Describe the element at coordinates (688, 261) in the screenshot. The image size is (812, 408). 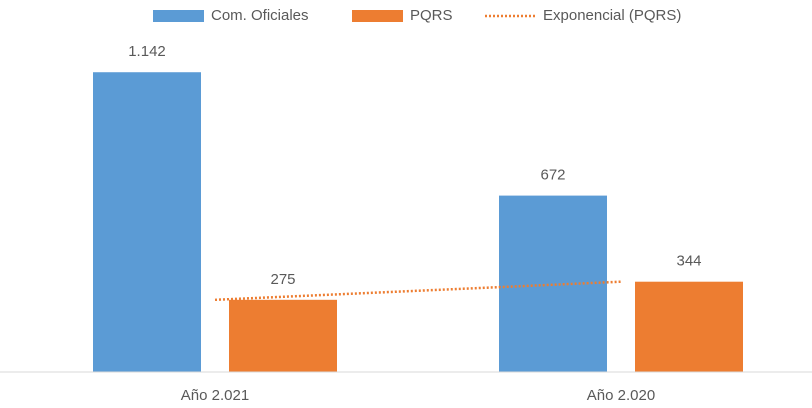
I see `data-label: 344` at that location.